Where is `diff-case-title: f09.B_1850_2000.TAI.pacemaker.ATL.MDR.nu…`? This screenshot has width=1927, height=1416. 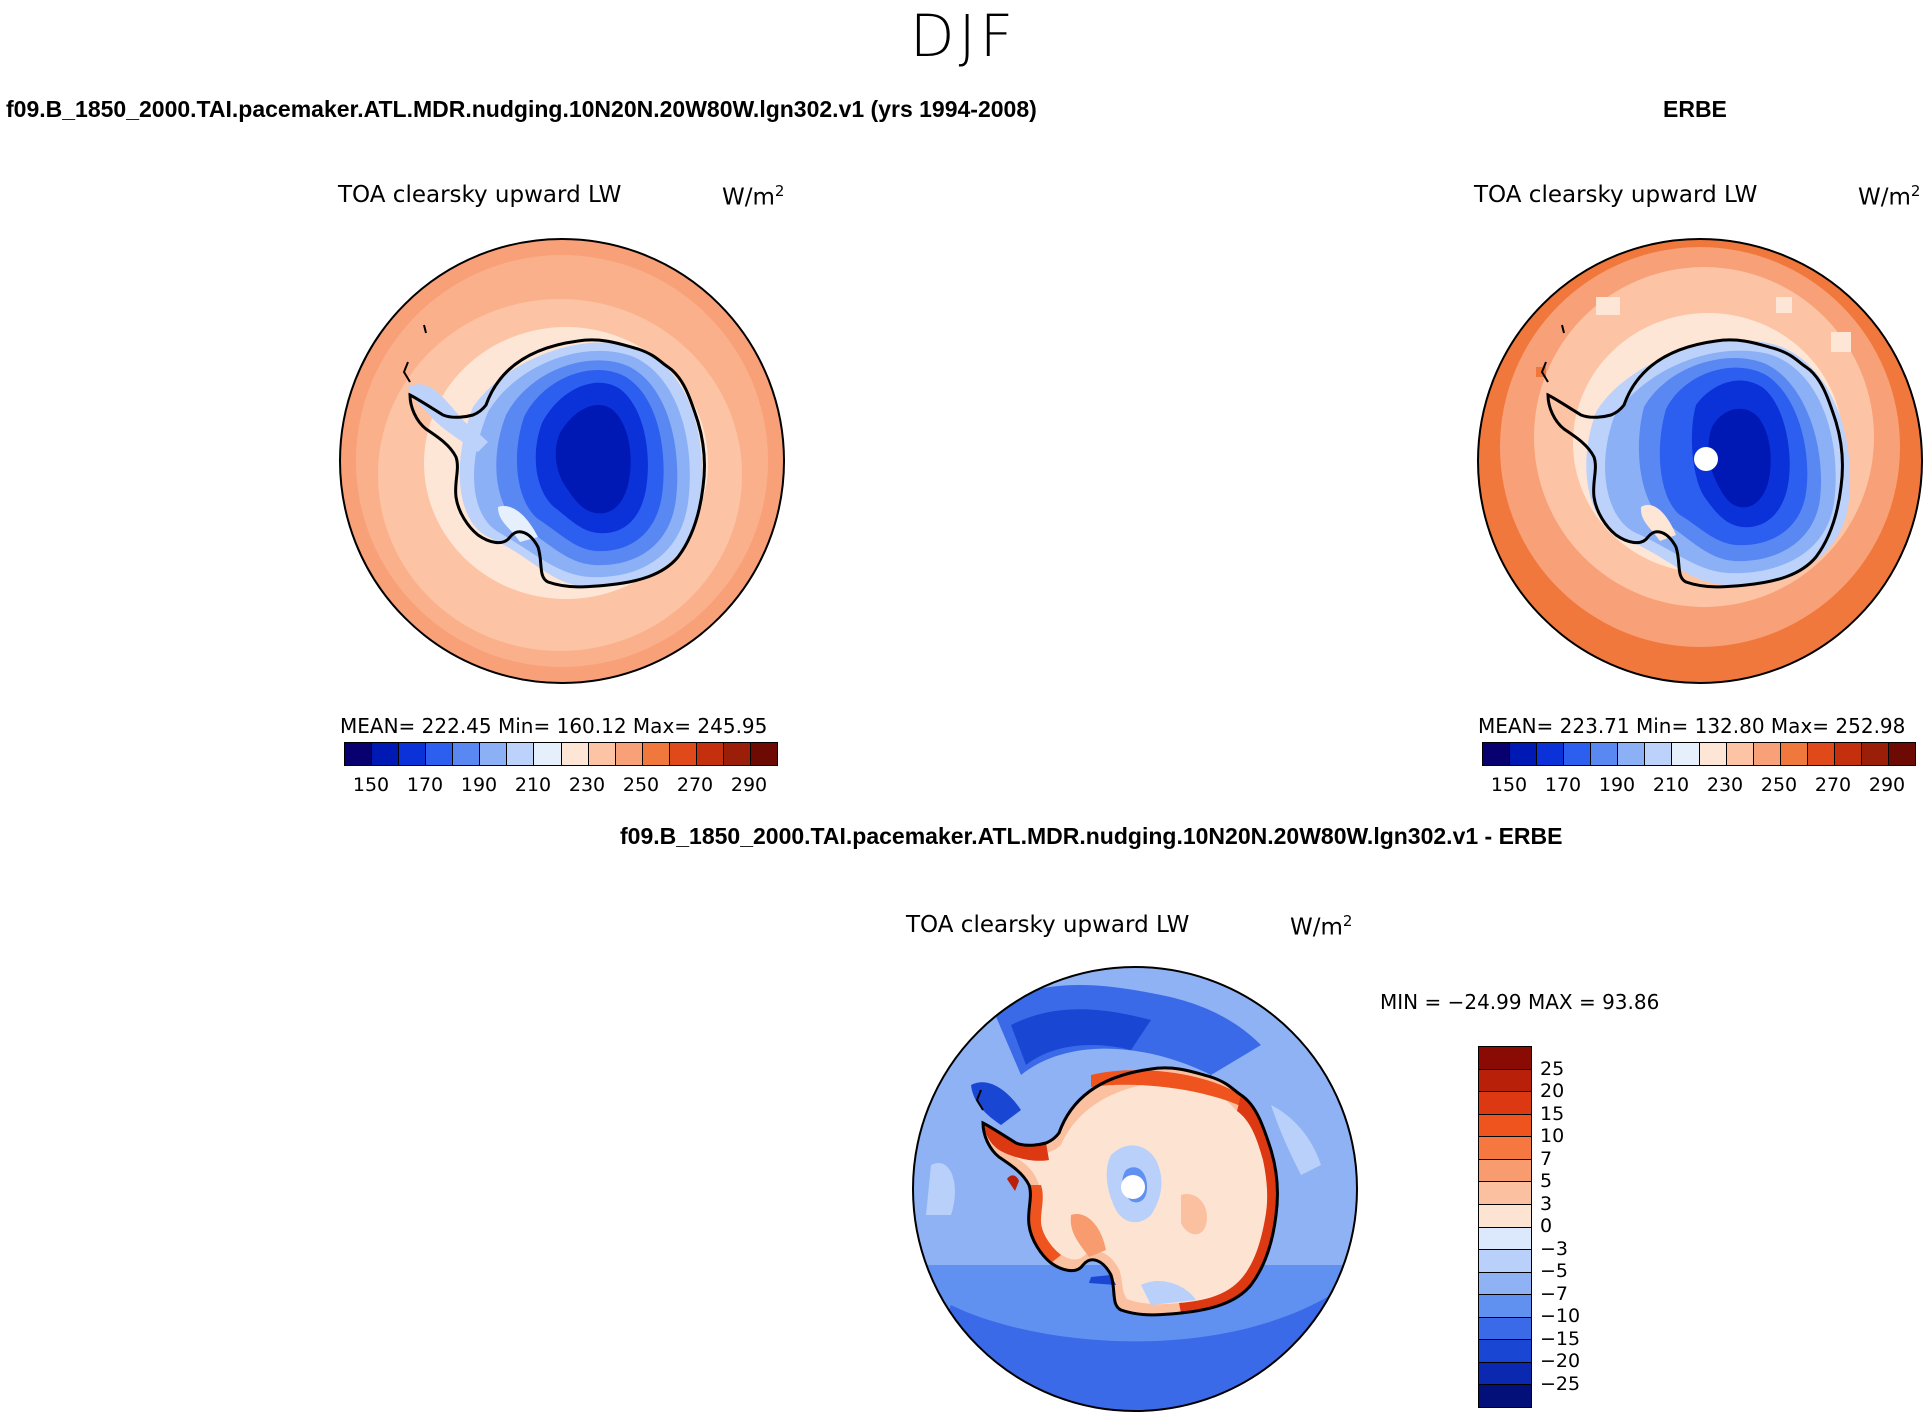 diff-case-title: f09.B_1850_2000.TAI.pacemaker.ATL.MDR.nu… is located at coordinates (1091, 836).